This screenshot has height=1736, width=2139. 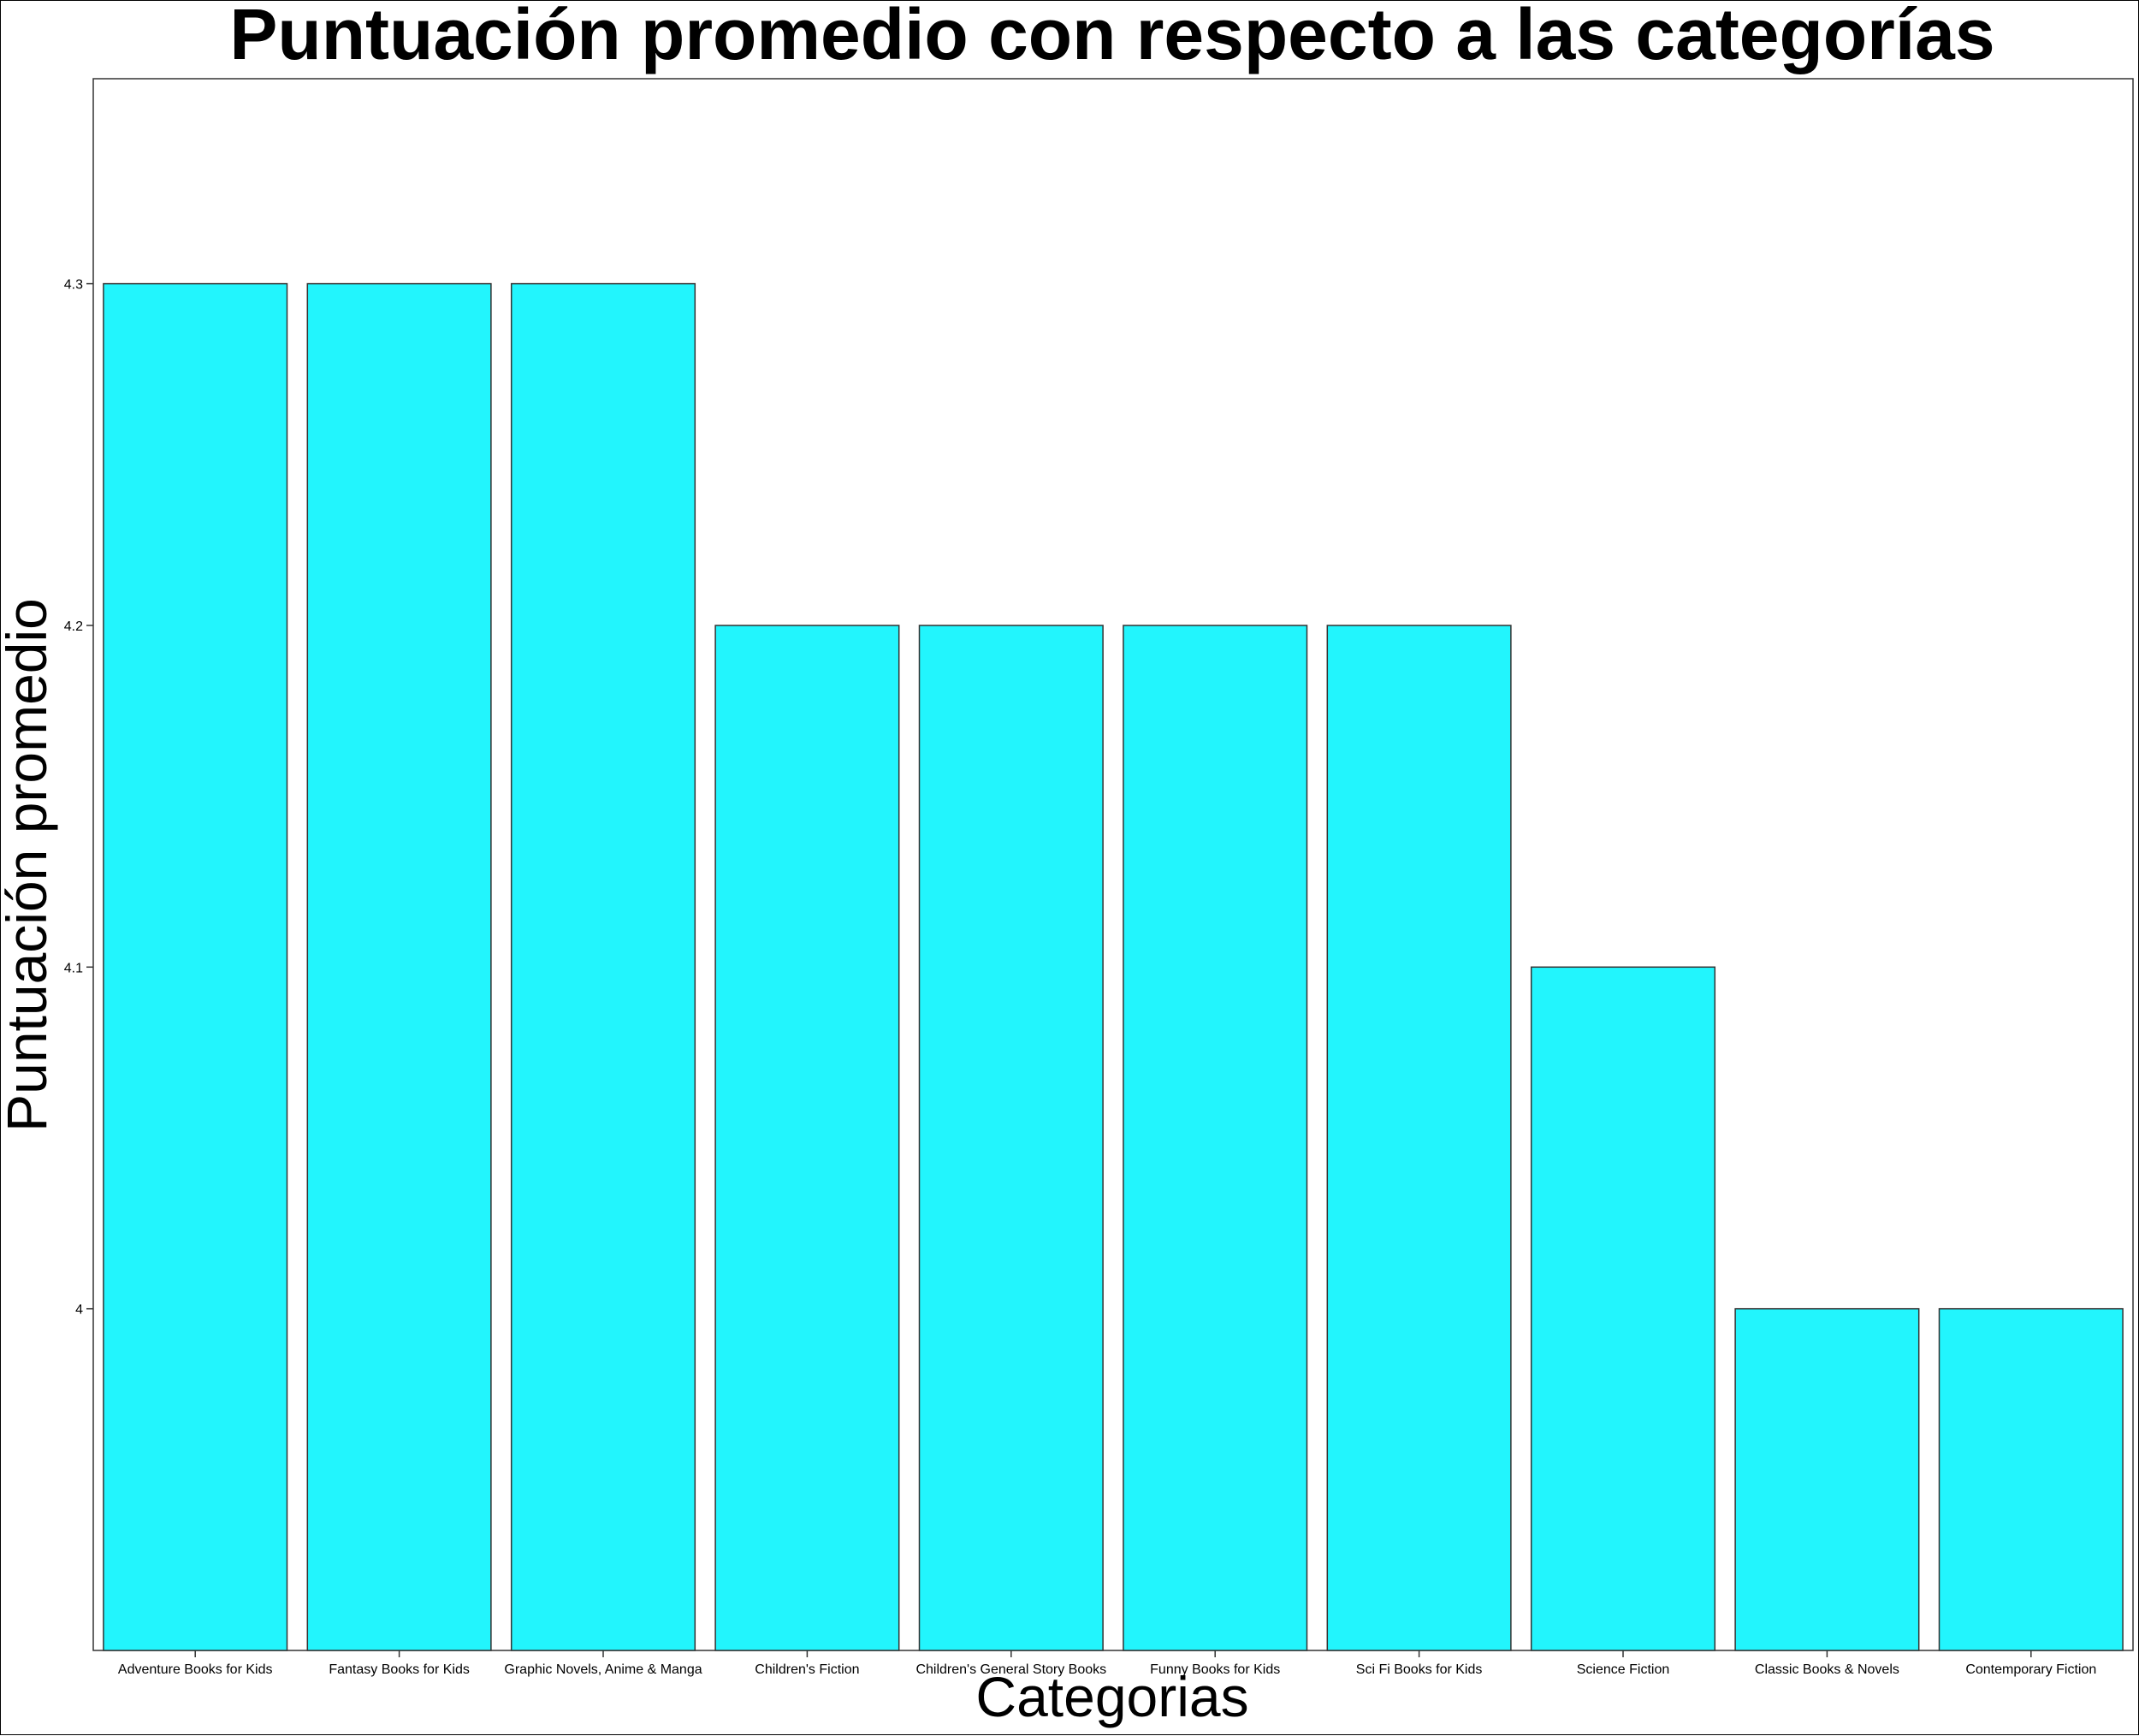 I want to click on x-tick-label: Adventure Books for Kids, so click(x=195, y=1670).